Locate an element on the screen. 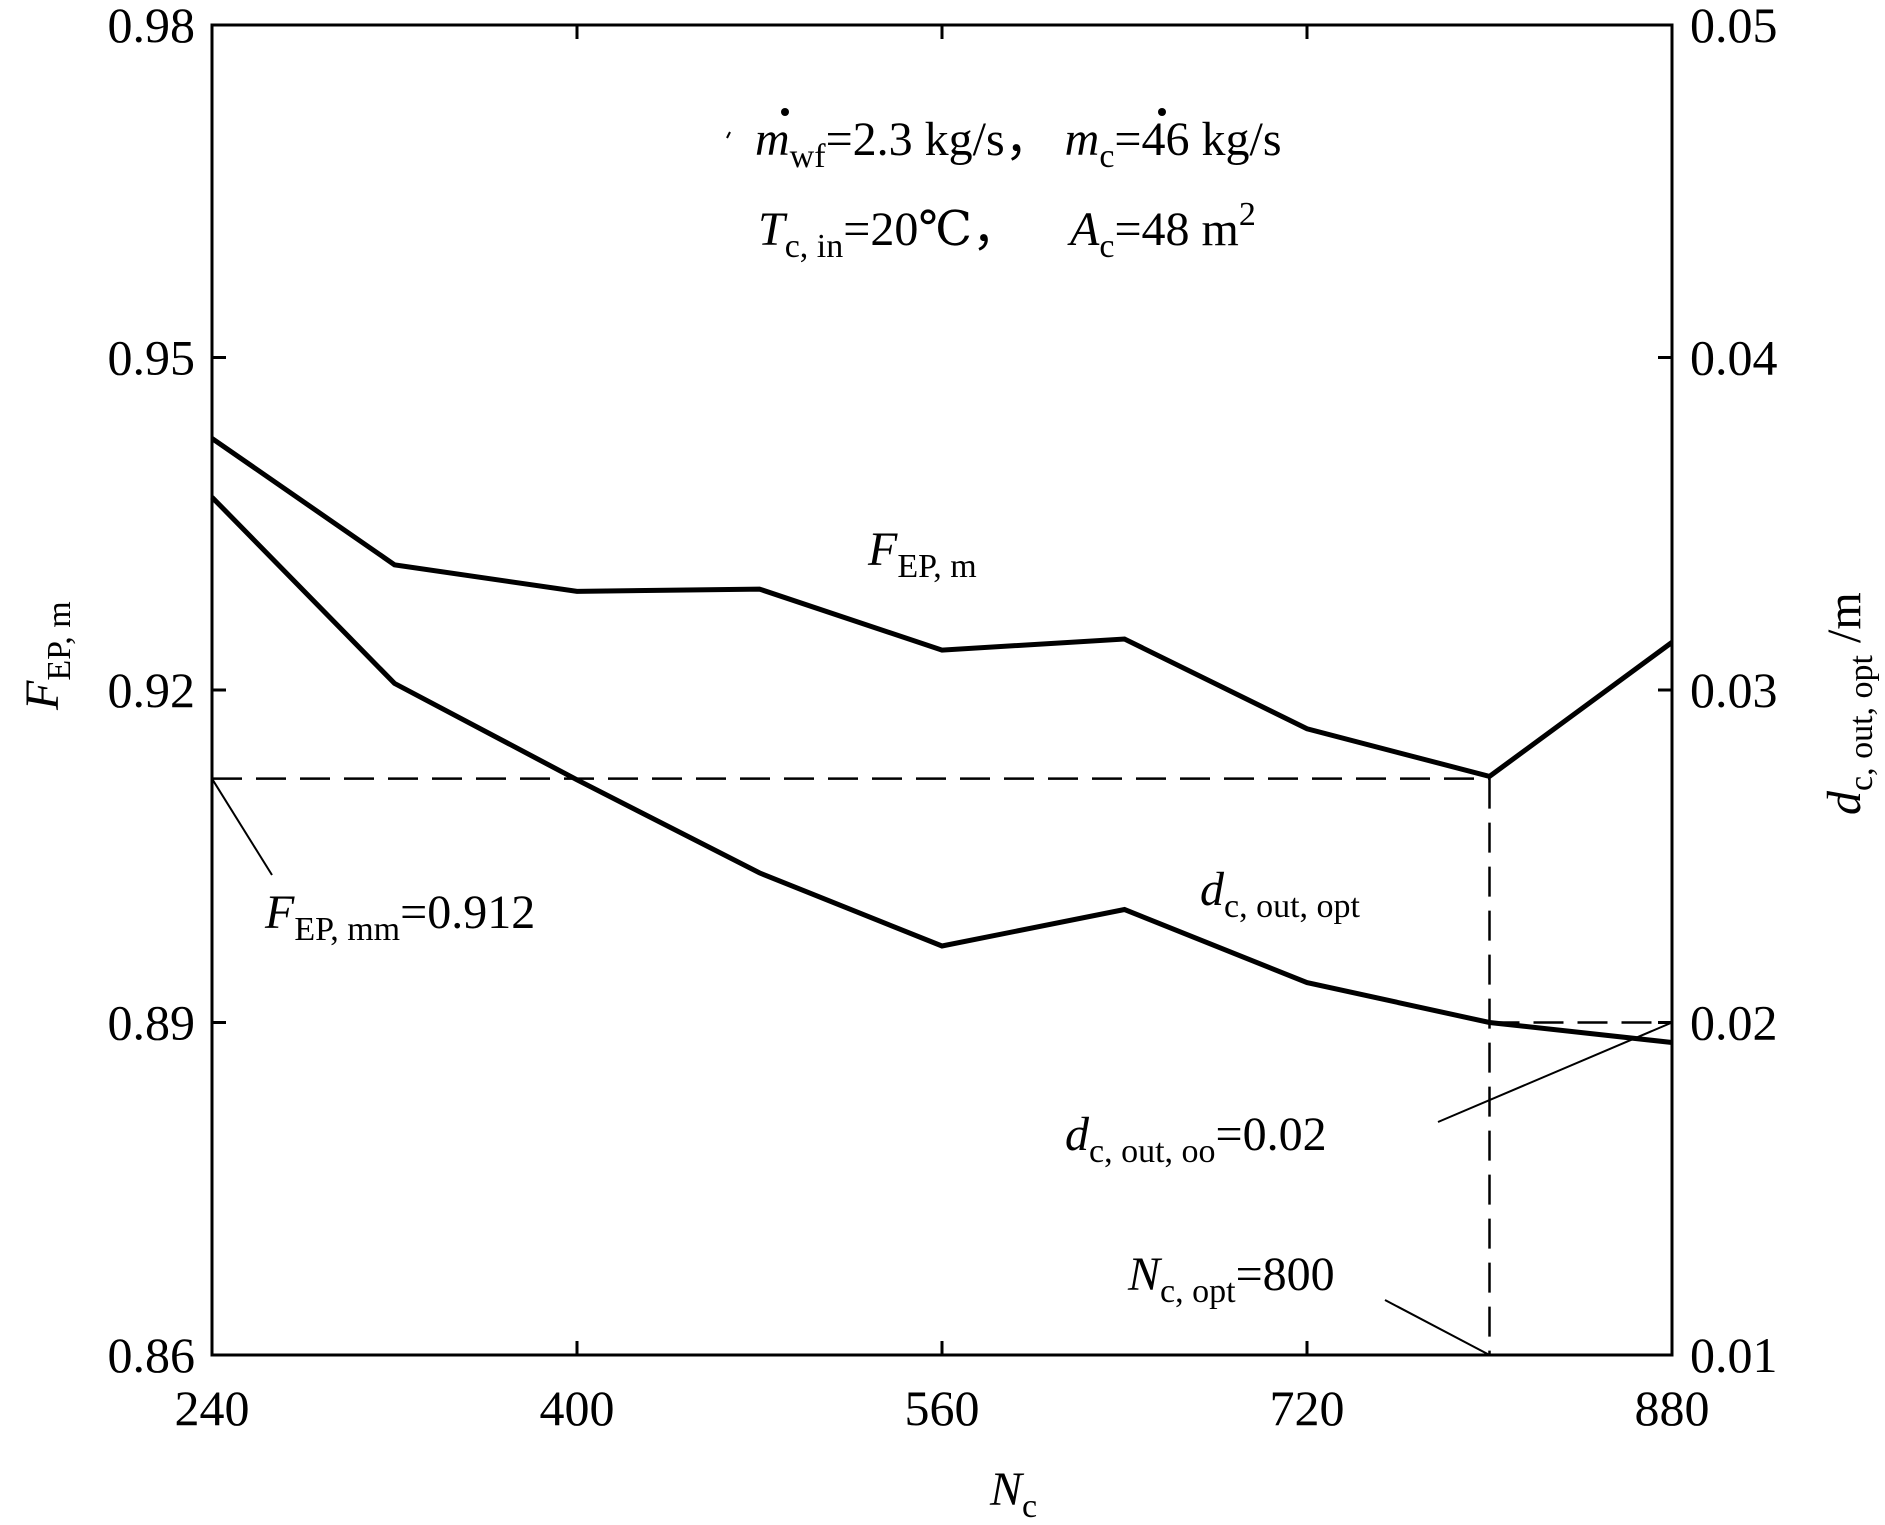  x-tick-label: 400 is located at coordinates (577, 1408).